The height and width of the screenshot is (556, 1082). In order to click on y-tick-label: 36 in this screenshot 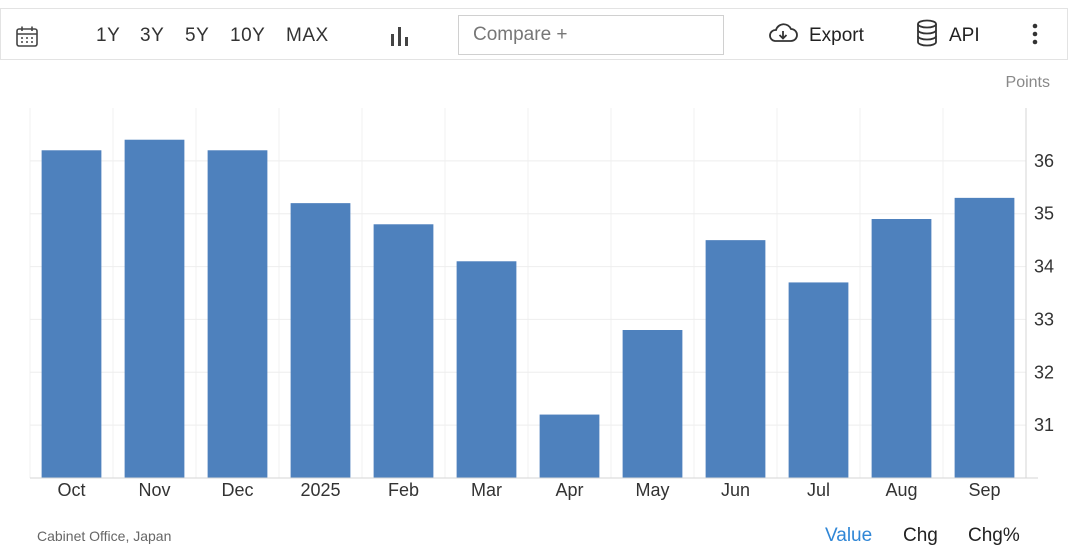, I will do `click(1044, 161)`.